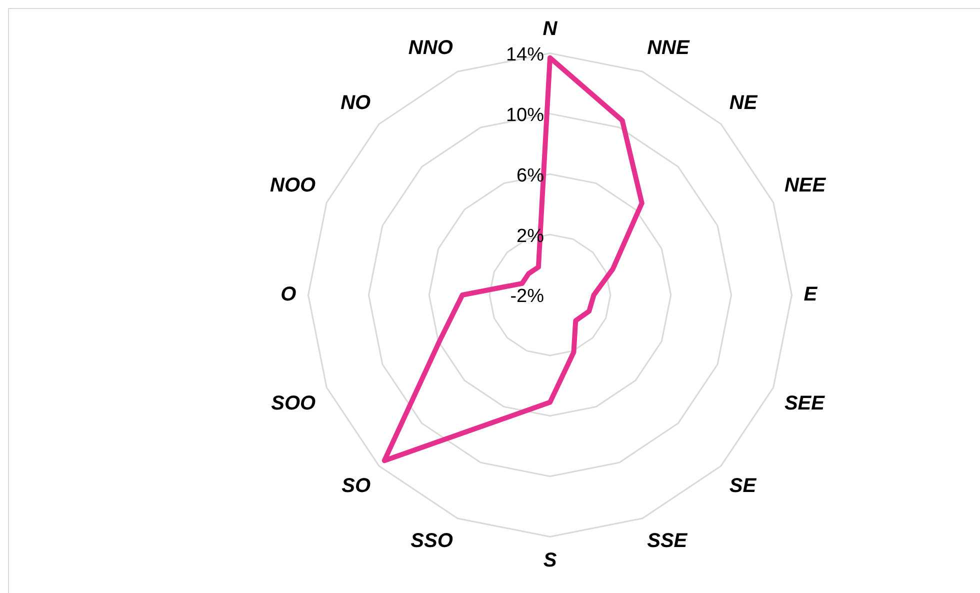  Describe the element at coordinates (805, 185) in the screenshot. I see `spoke-label: NEE` at that location.